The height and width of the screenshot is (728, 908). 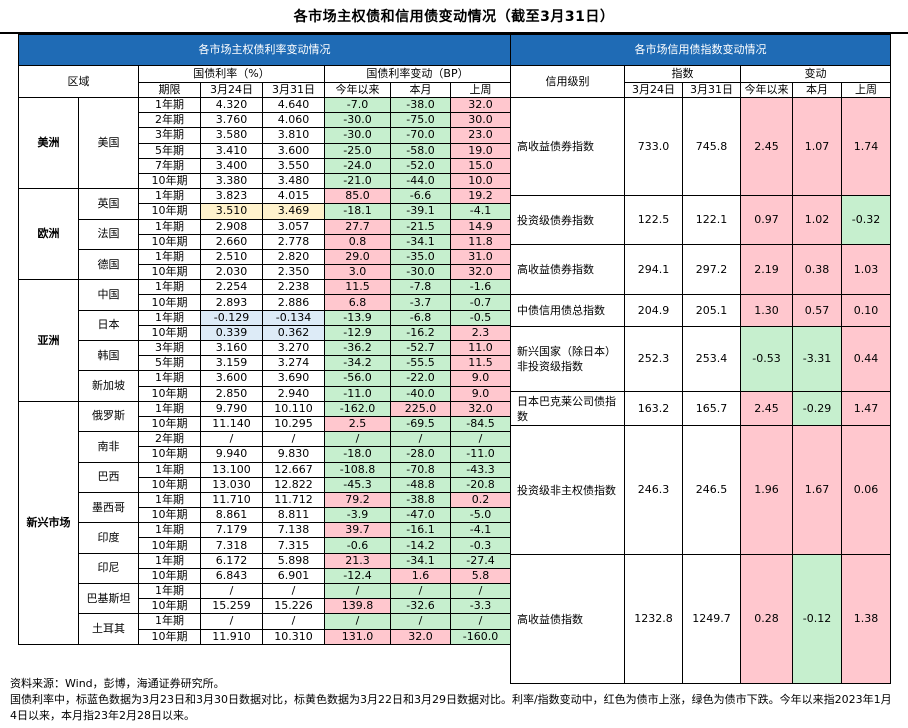 I want to click on table-row: 日本 1年期 -0.129 -0.134 -13.9 -6.8 -0.5, so click(x=265, y=325).